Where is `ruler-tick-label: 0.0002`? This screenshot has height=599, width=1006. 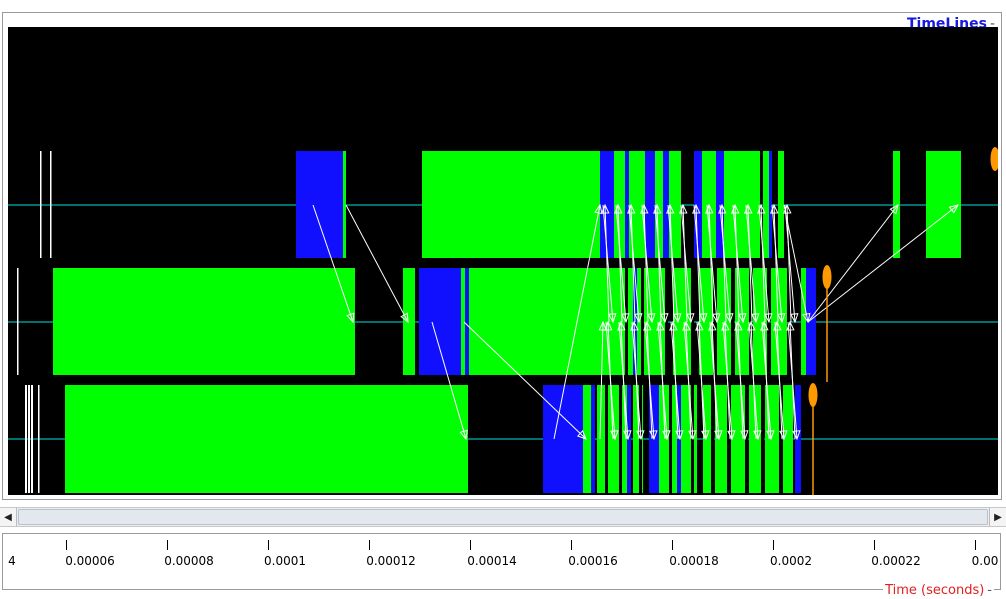 ruler-tick-label: 0.0002 is located at coordinates (791, 561).